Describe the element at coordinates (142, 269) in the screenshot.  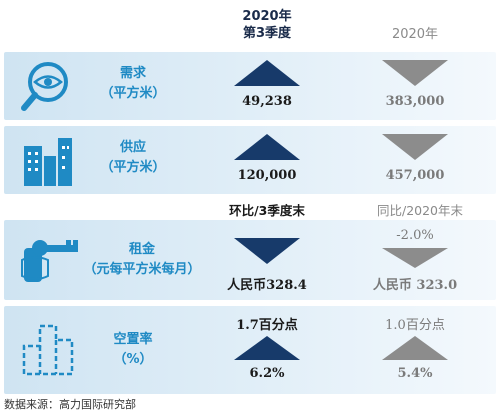
I see `row-rent-label-unit: （元每平方米每月）` at that location.